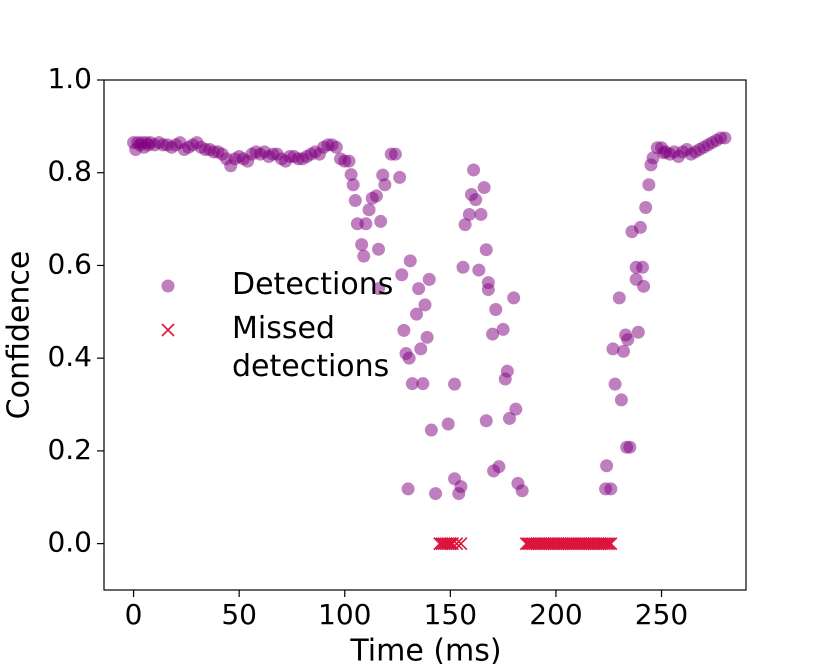 This screenshot has width=830, height=664. I want to click on legend-label: Detections, so click(313, 284).